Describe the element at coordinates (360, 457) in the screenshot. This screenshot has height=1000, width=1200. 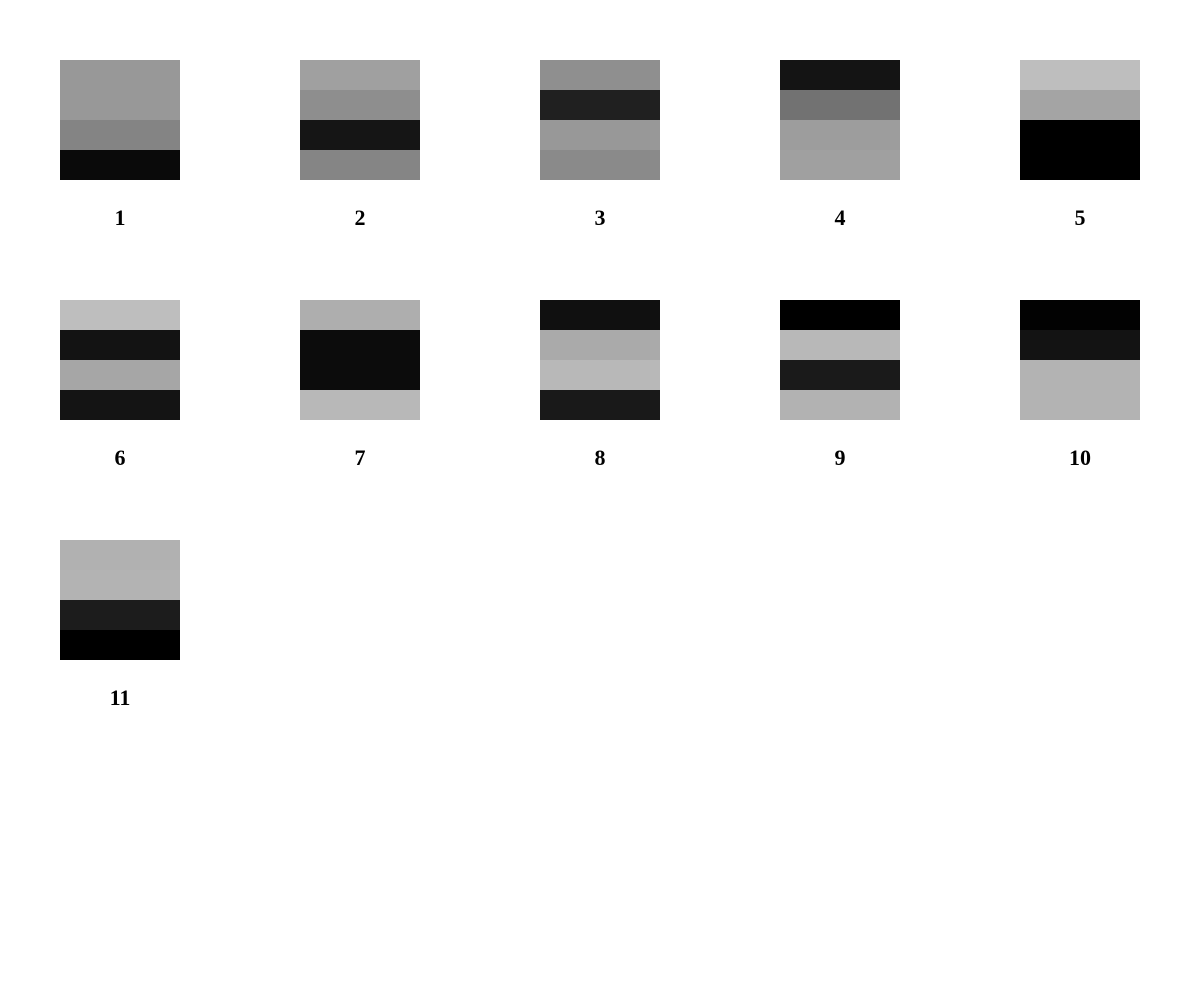
I see `tile-label: 7` at that location.